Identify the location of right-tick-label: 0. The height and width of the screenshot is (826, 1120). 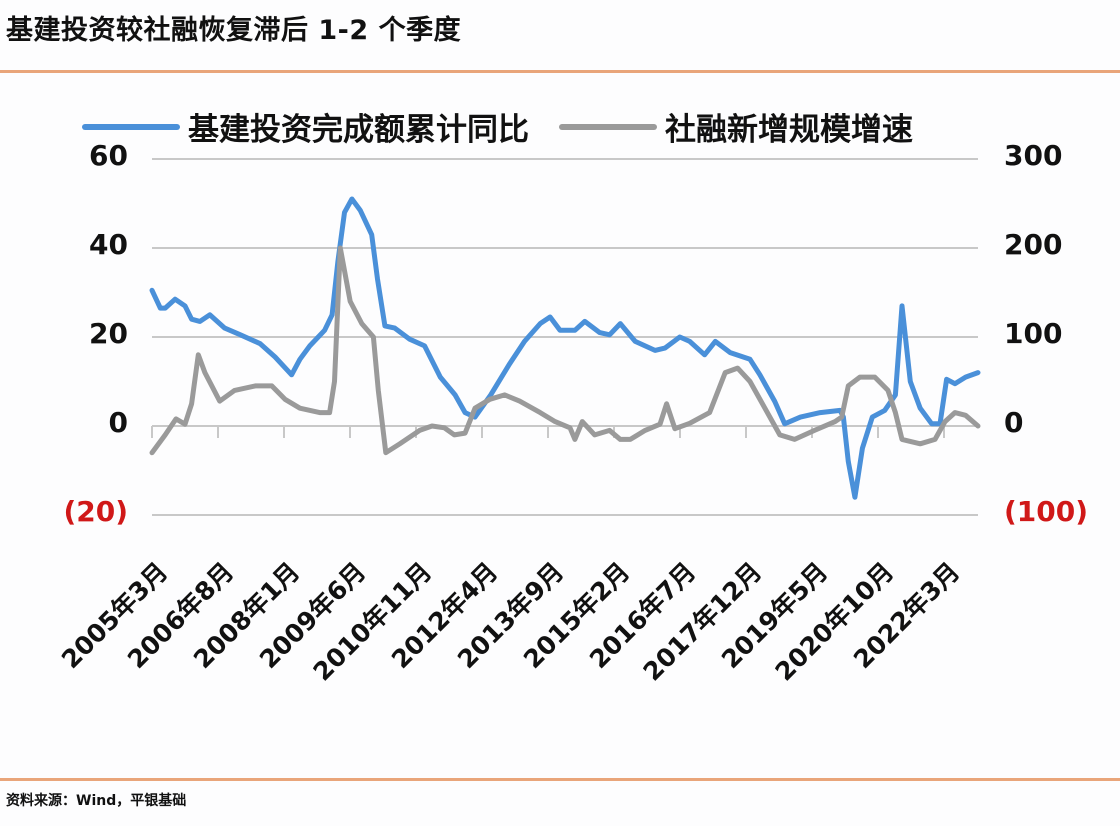
(1014, 422).